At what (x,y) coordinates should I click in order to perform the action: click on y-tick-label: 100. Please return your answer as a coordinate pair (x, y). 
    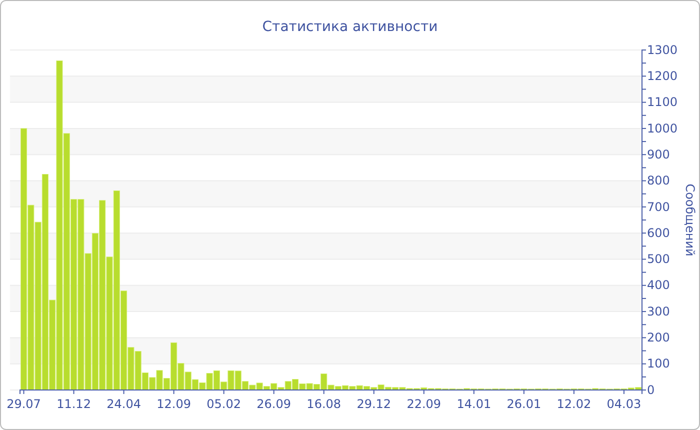
    Looking at the image, I should click on (658, 363).